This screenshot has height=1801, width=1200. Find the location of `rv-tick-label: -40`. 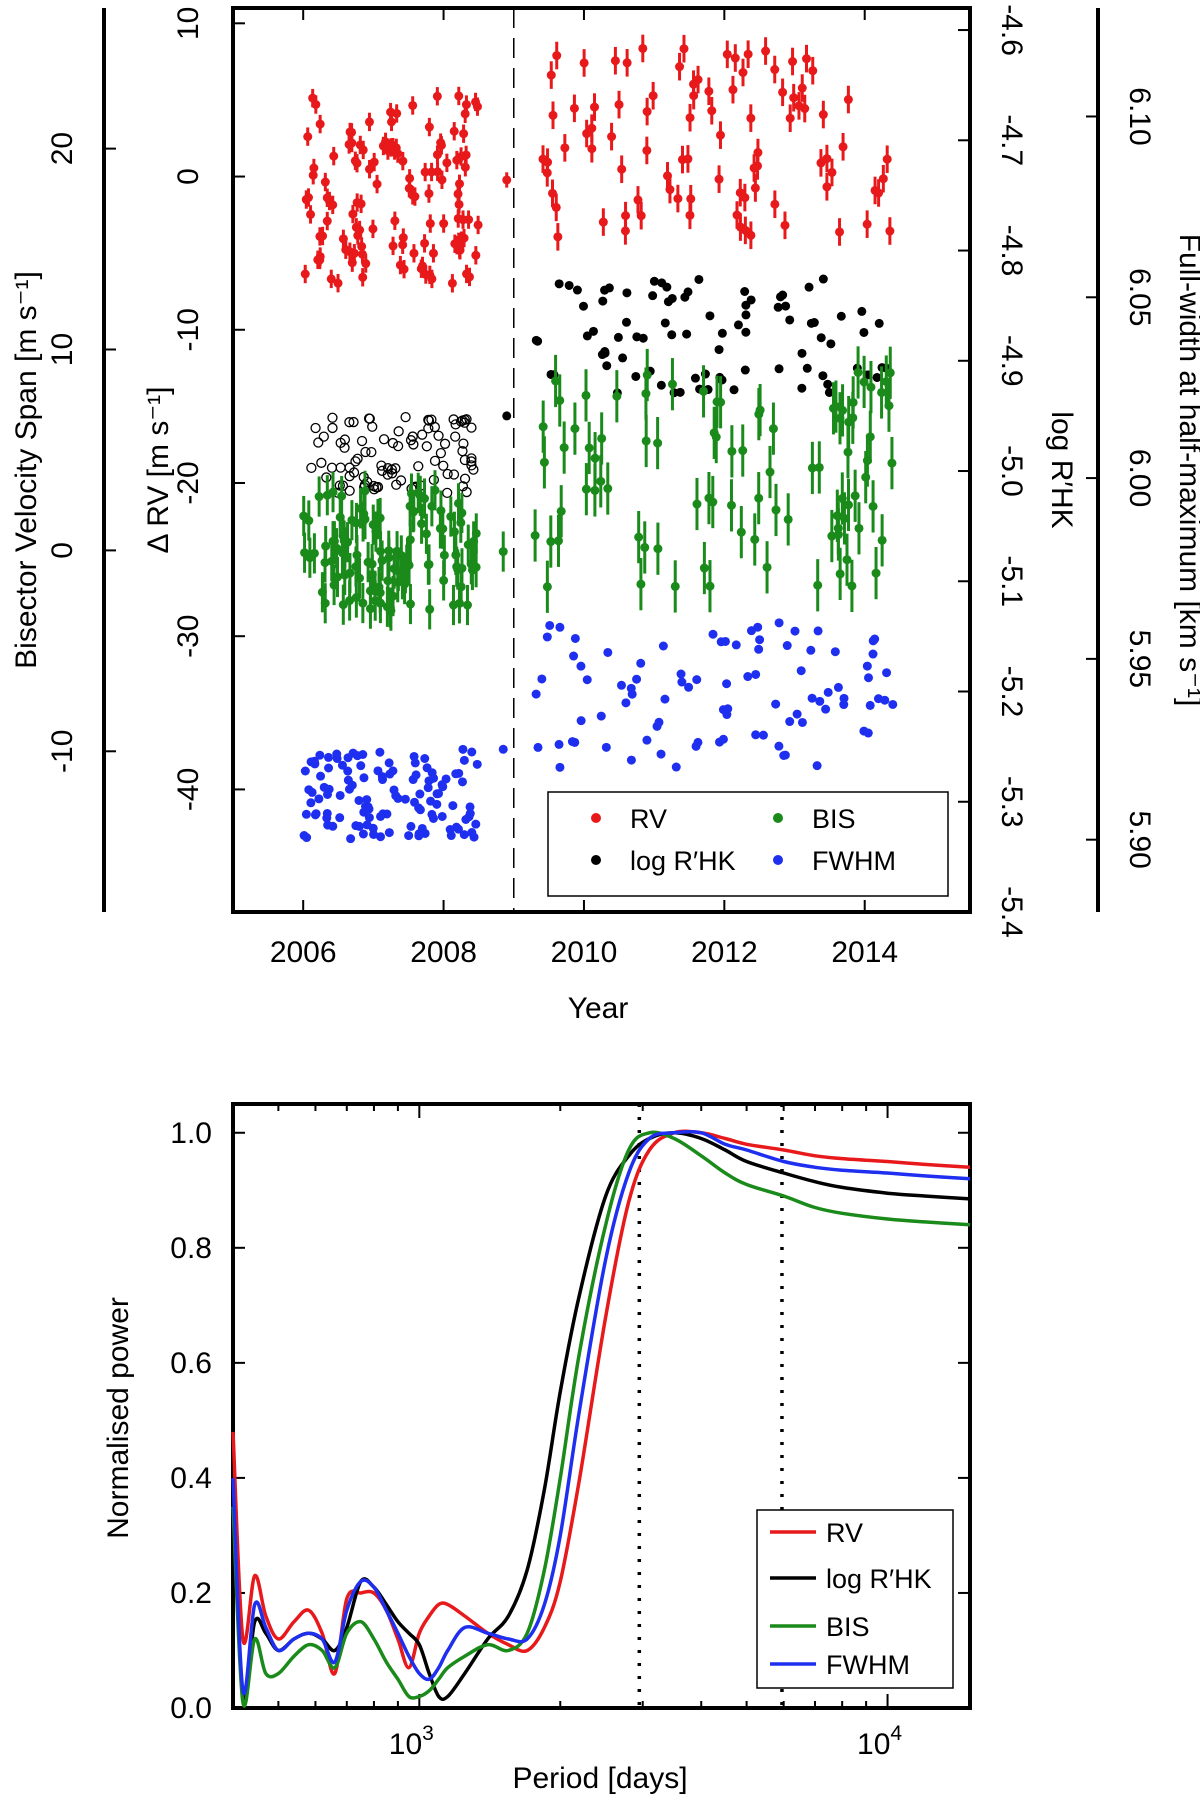

rv-tick-label: -40 is located at coordinates (188, 789).